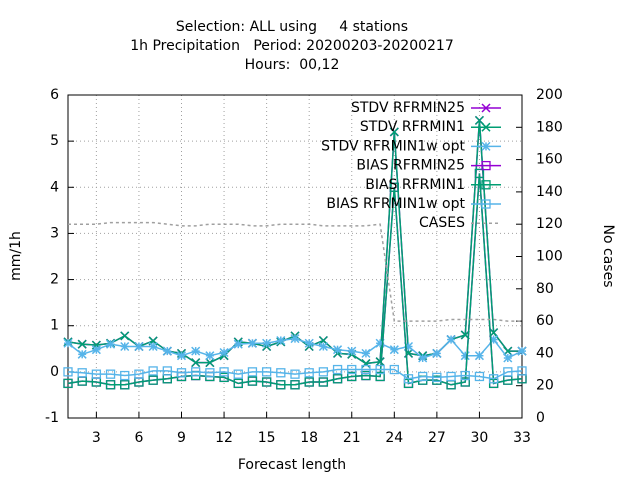  Describe the element at coordinates (309, 438) in the screenshot. I see `x-tick-label: 18` at that location.